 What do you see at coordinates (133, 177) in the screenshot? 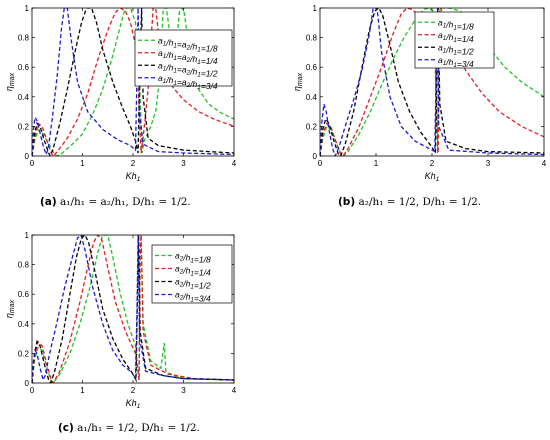
I see `x-axis-label-a: Kh1` at bounding box center [133, 177].